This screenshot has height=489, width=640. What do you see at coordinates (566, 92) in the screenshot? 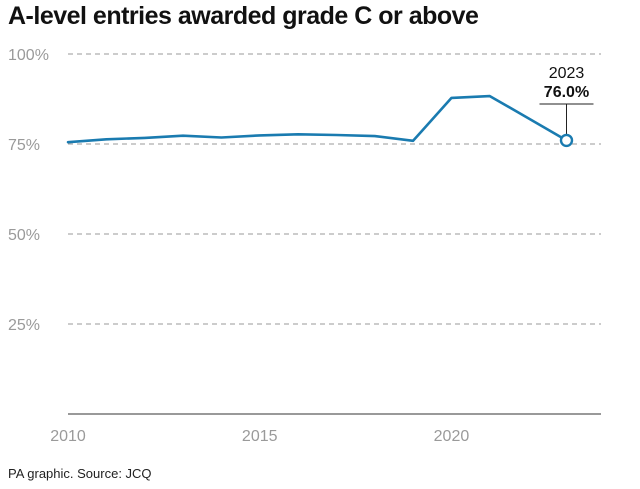
I see `annotation-value: 76.0%` at bounding box center [566, 92].